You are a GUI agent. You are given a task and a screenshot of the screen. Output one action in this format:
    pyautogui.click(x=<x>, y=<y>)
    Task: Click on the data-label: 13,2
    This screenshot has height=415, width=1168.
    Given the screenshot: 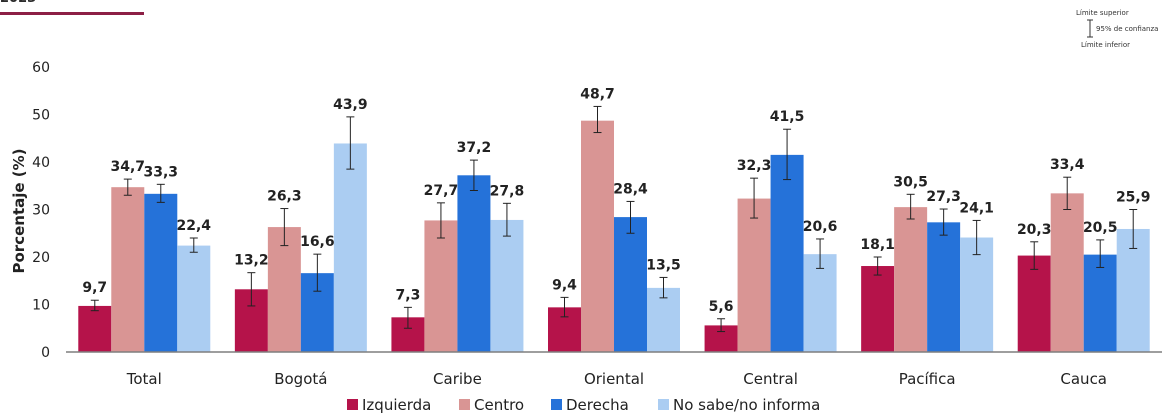 What is the action you would take?
    pyautogui.click(x=251, y=261)
    